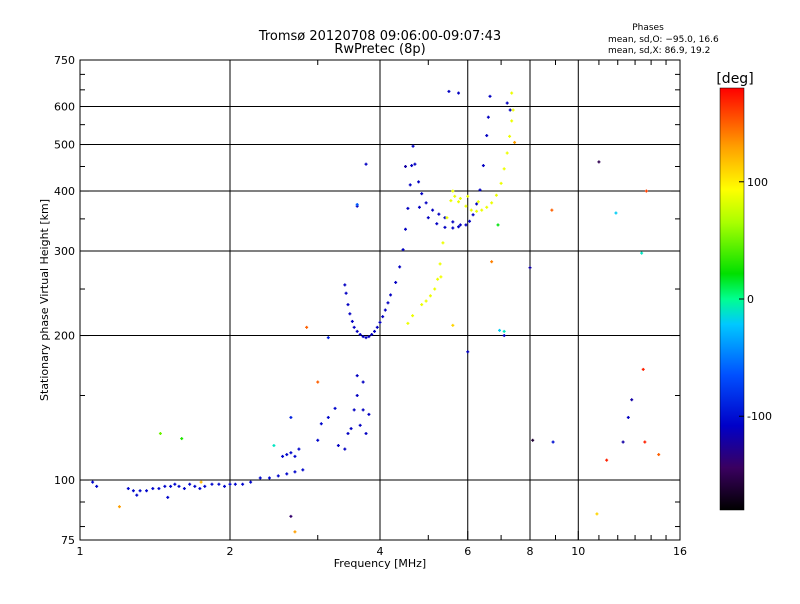  What do you see at coordinates (680, 551) in the screenshot?
I see `x-tick-label: 16` at bounding box center [680, 551].